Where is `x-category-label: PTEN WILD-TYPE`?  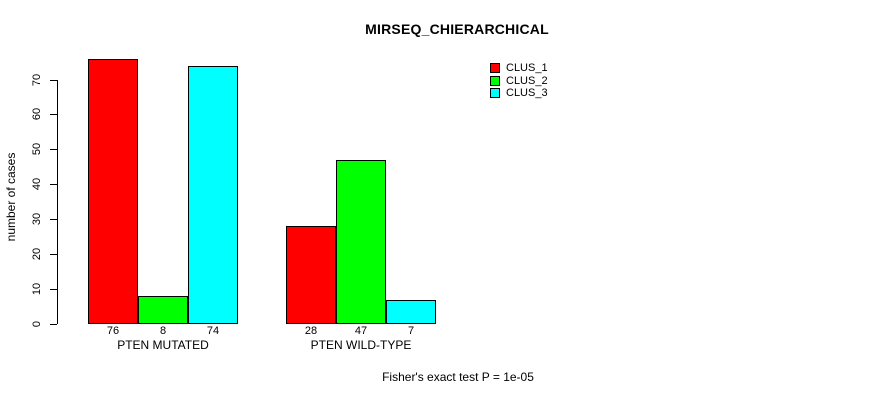
x-category-label: PTEN WILD-TYPE is located at coordinates (361, 345).